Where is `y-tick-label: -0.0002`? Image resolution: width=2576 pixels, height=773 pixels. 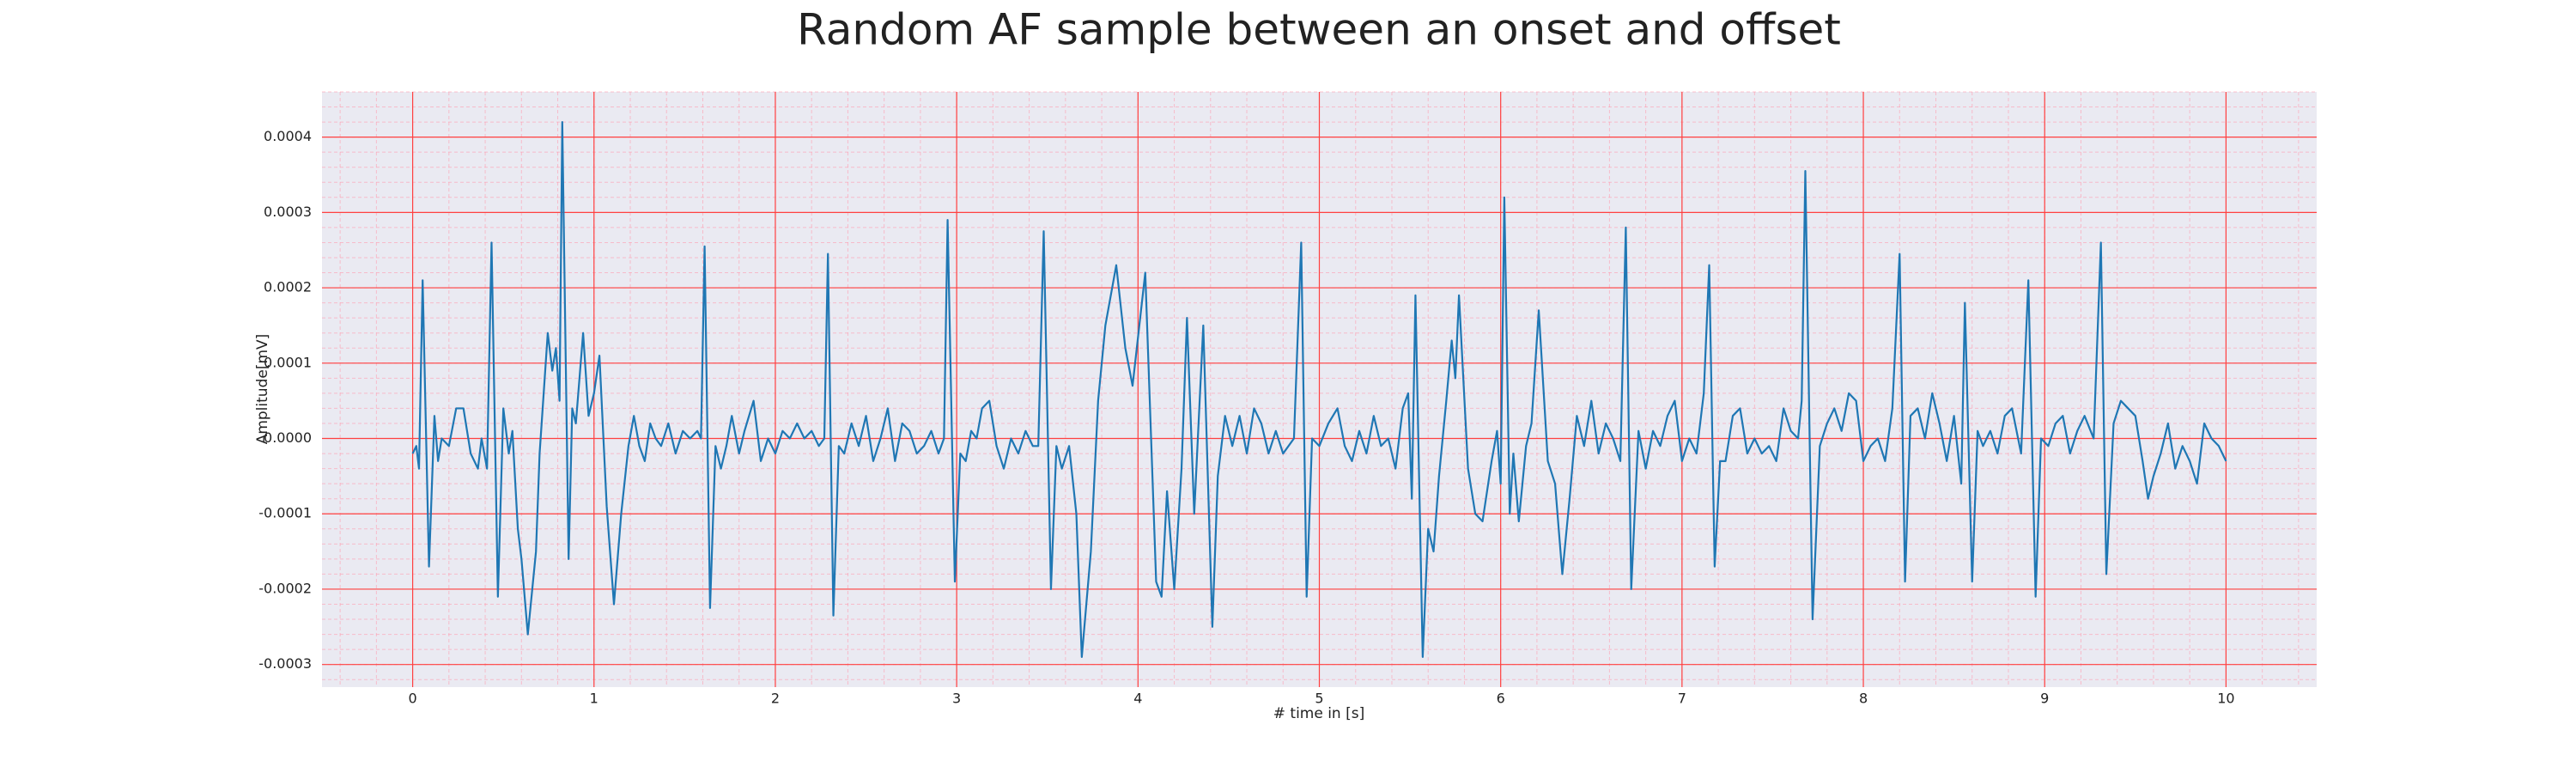
y-tick-label: -0.0002 is located at coordinates (285, 588).